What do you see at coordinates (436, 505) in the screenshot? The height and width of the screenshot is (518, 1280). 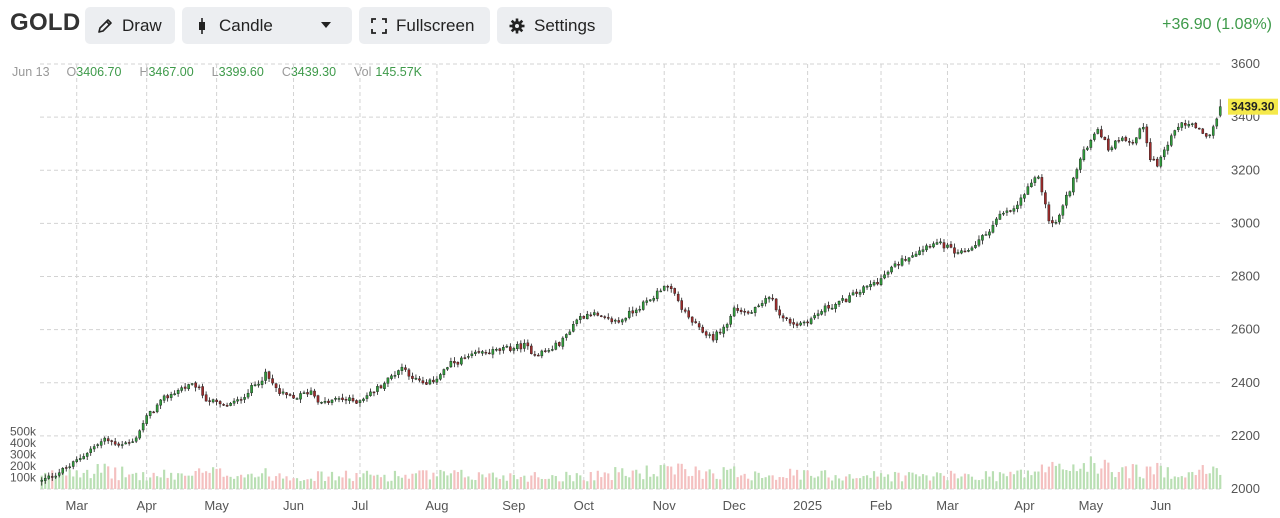 I see `x-tick-label: Aug` at bounding box center [436, 505].